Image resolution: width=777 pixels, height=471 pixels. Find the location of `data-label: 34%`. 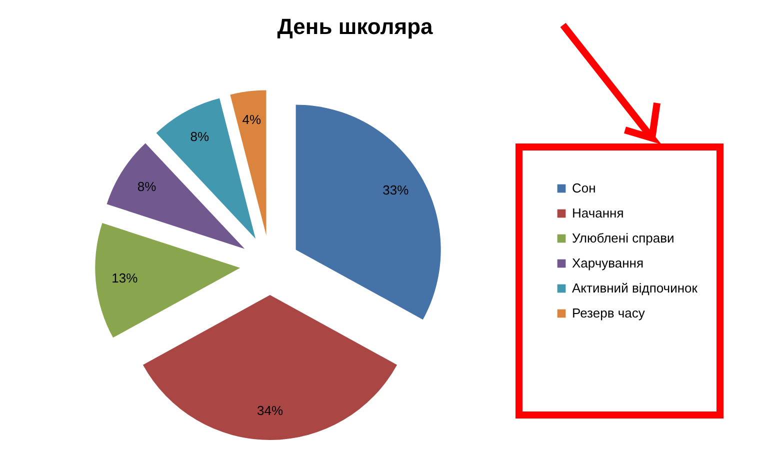

data-label: 34% is located at coordinates (270, 410).